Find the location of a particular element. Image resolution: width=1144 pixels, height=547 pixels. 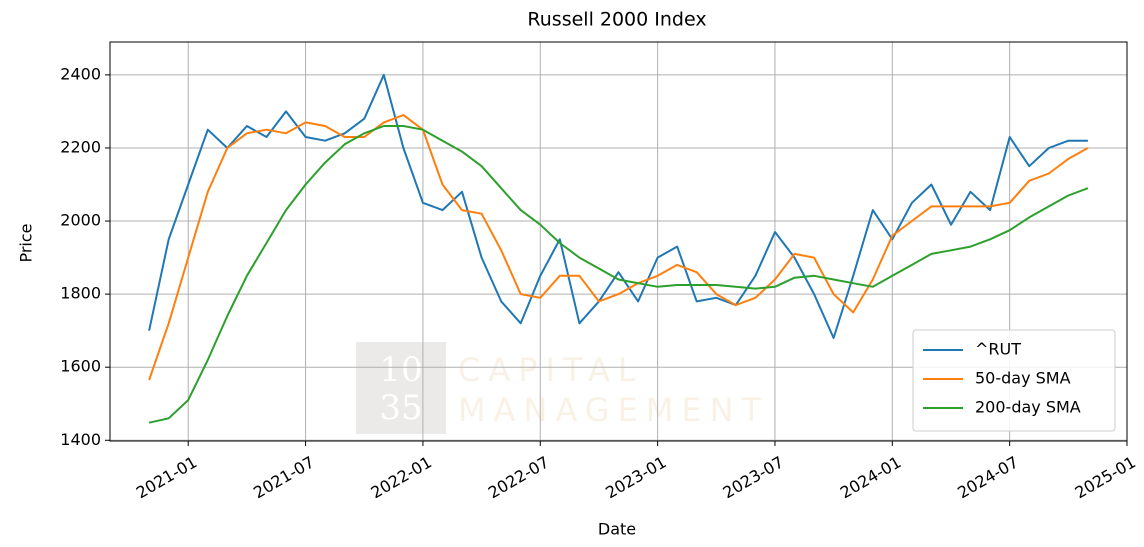

watermark-text: MANAGEMENT is located at coordinates (613, 410).